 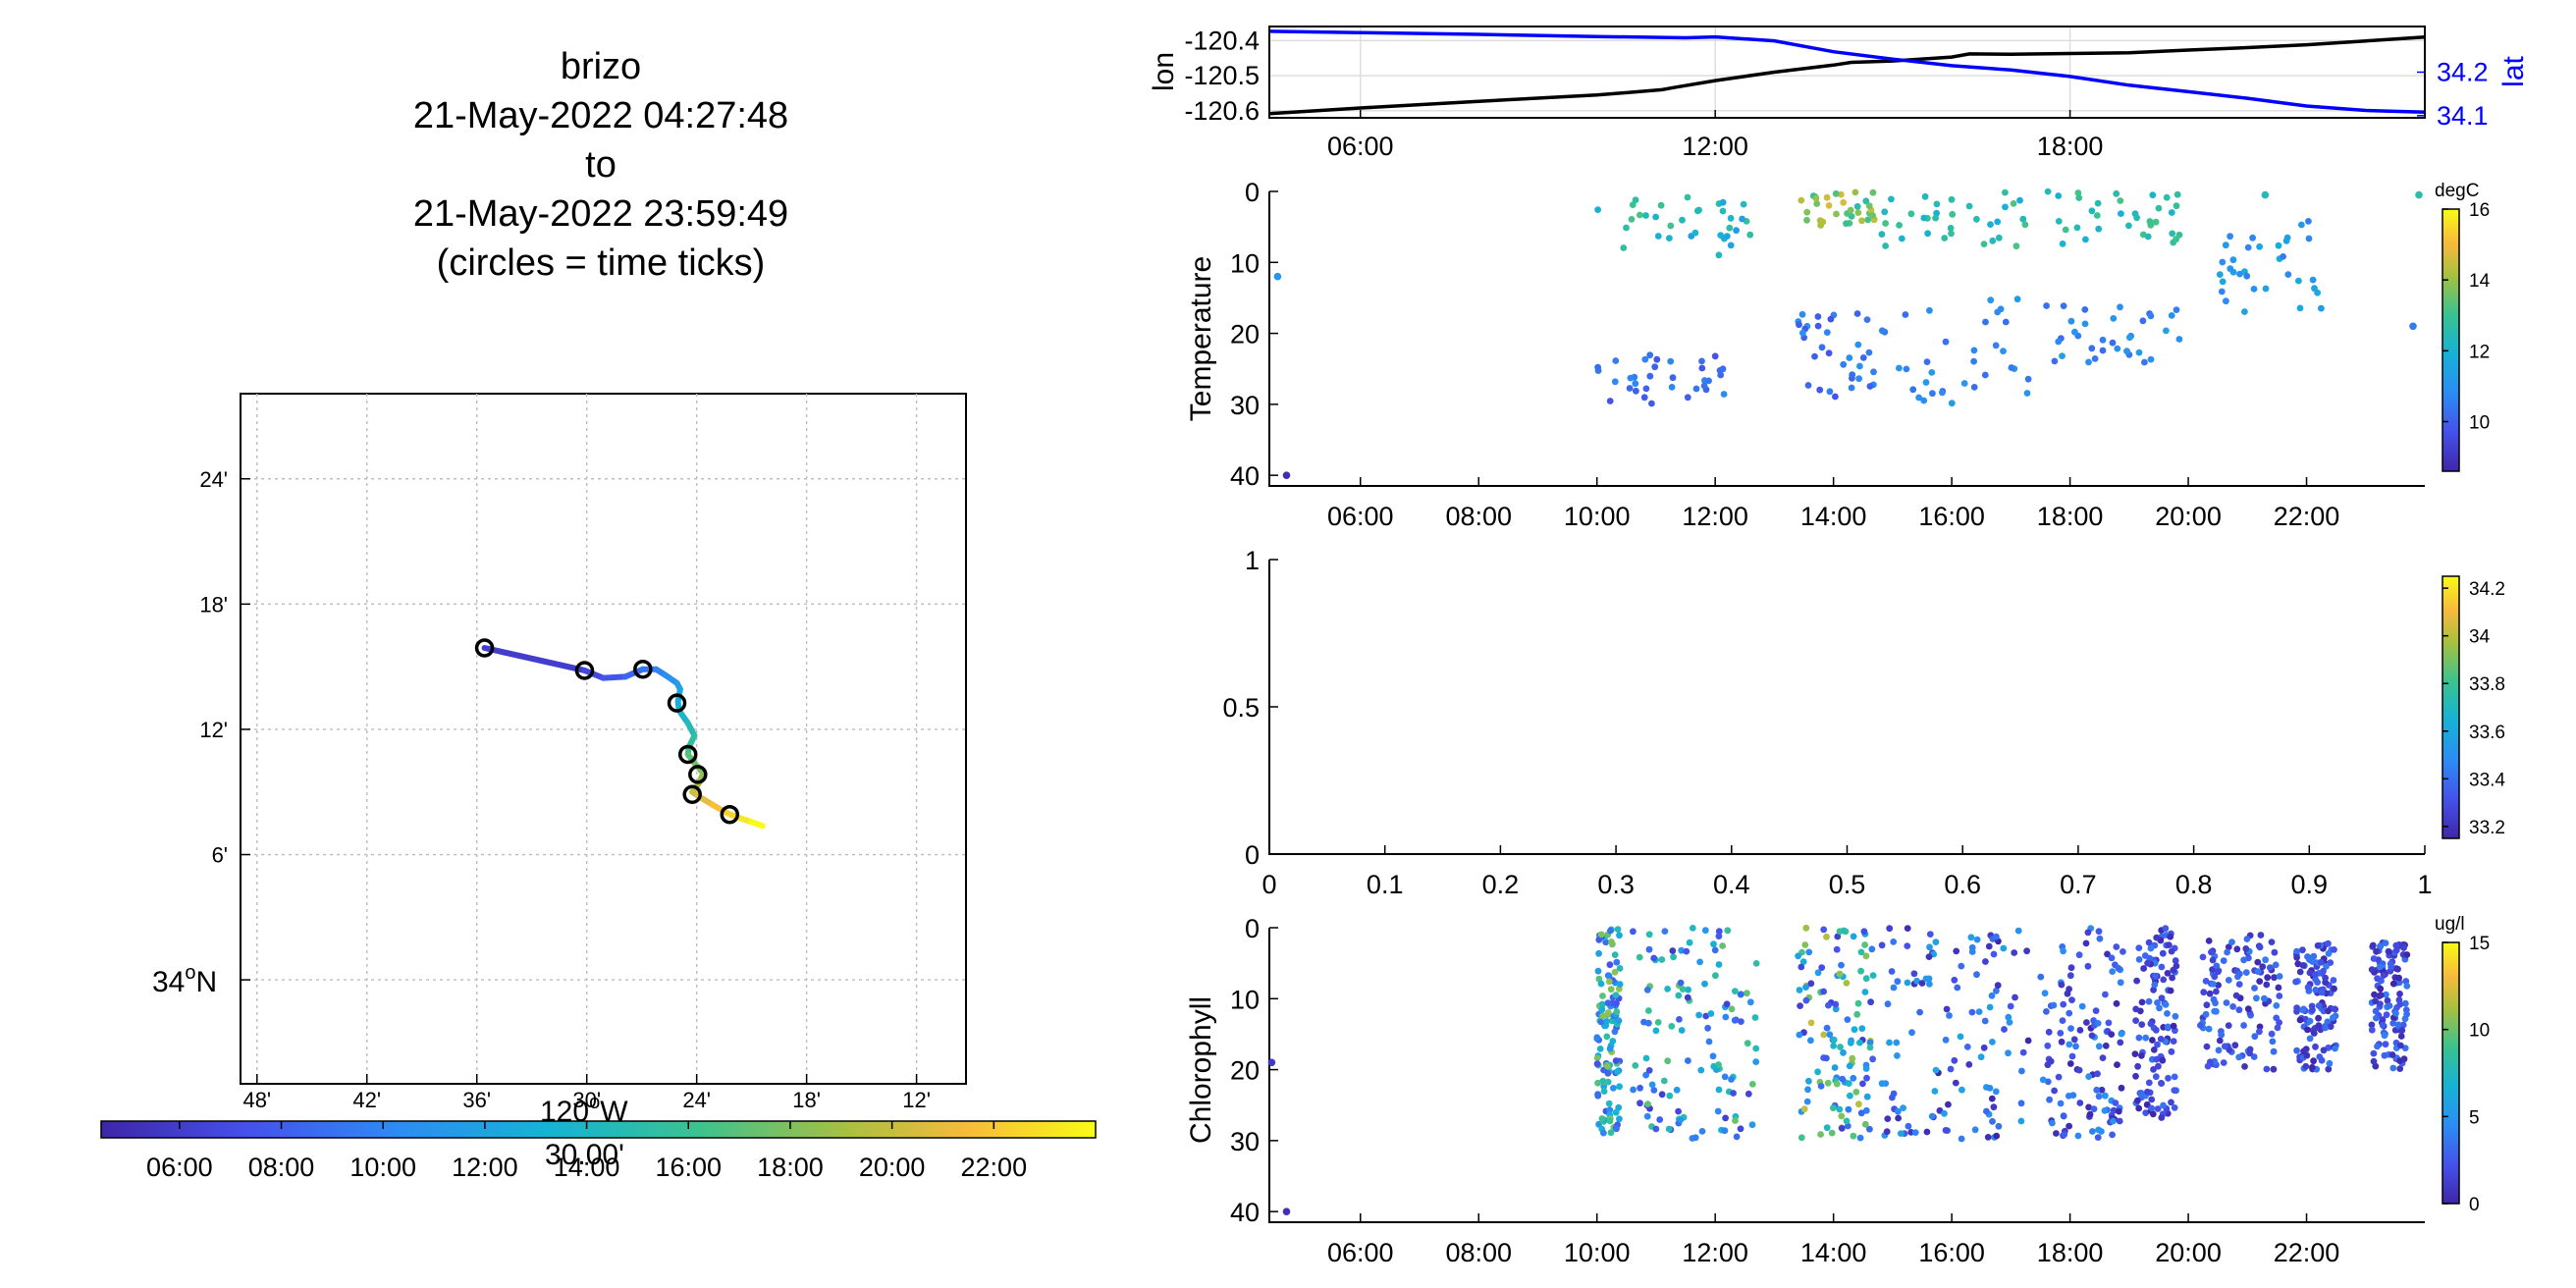 I want to click on chlorophyll-x-tick-label: 08:00, so click(x=1478, y=1252).